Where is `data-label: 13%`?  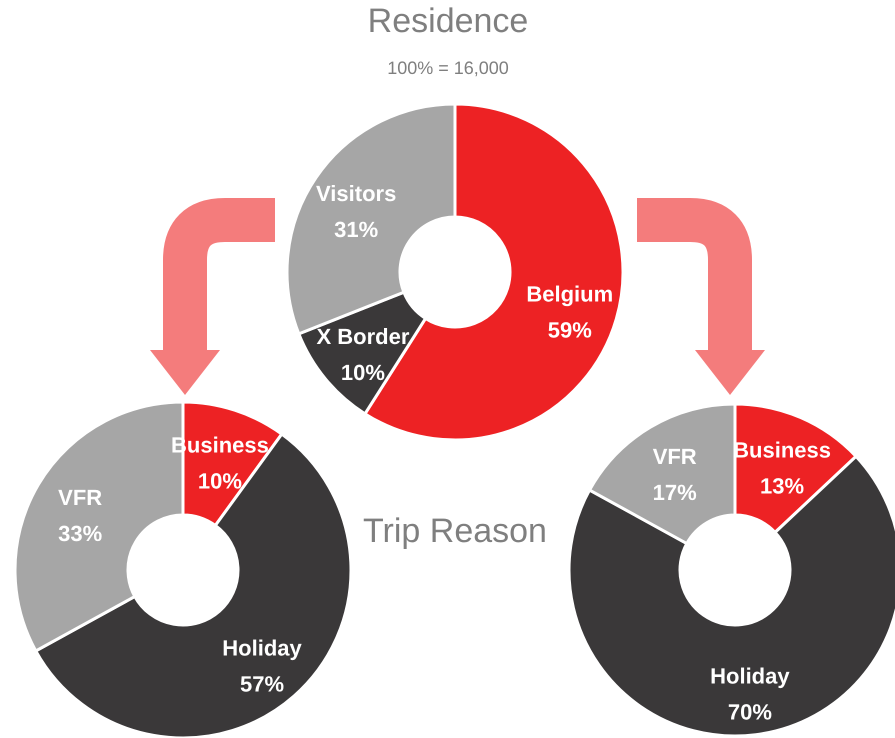 data-label: 13% is located at coordinates (782, 485).